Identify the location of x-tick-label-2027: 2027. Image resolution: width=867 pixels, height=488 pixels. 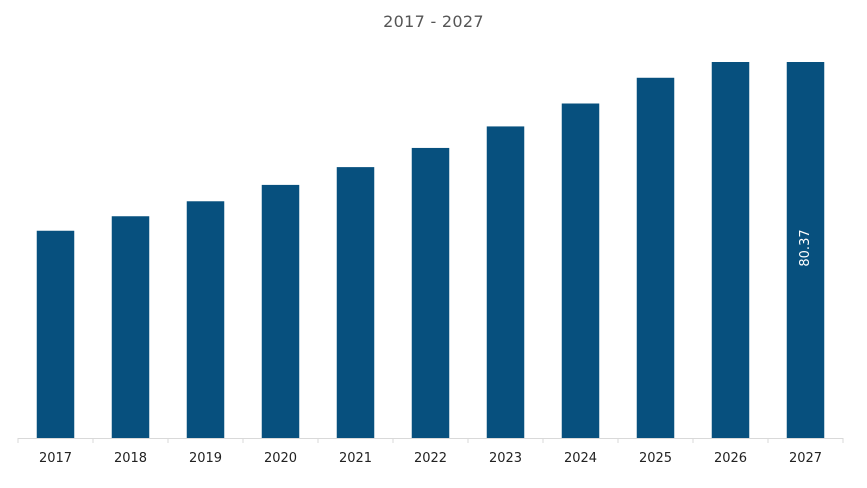
(805, 458).